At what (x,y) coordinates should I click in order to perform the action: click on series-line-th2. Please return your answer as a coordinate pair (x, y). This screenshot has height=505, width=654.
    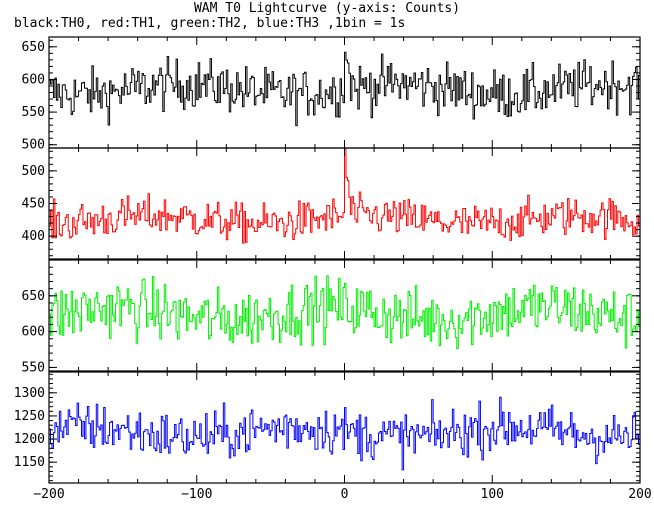
    Looking at the image, I should click on (344, 312).